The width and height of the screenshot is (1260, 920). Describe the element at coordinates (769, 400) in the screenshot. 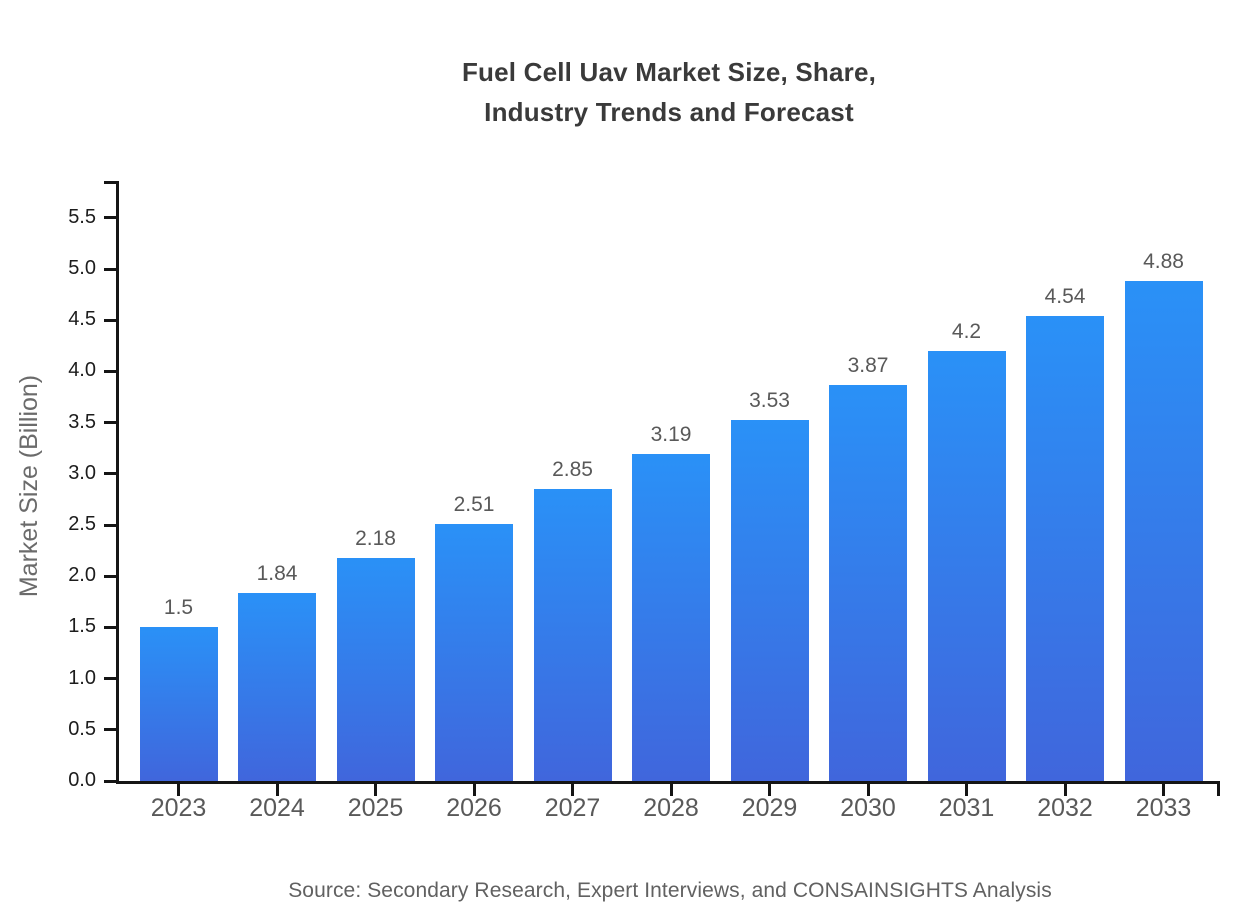

I see `bar-value-label: 3.53` at that location.